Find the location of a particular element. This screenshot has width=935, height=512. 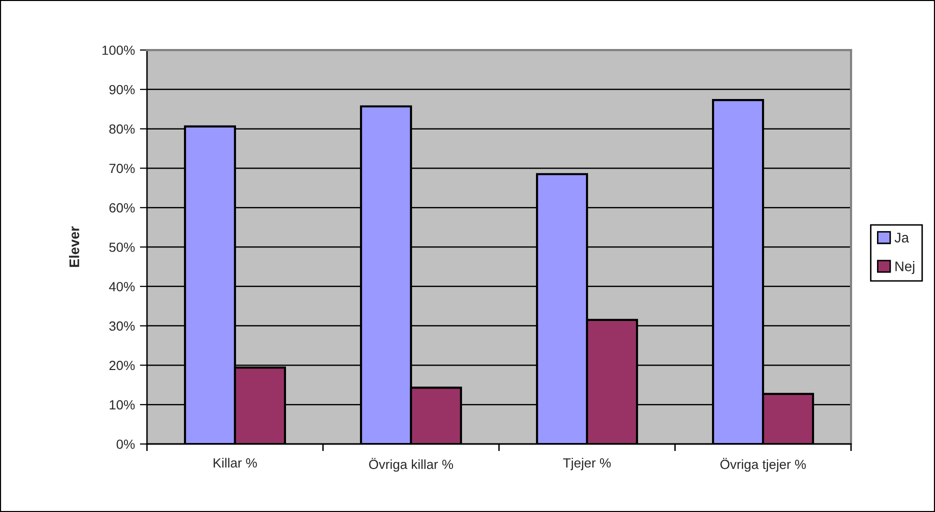

y-tick-label: 10% is located at coordinates (122, 405).